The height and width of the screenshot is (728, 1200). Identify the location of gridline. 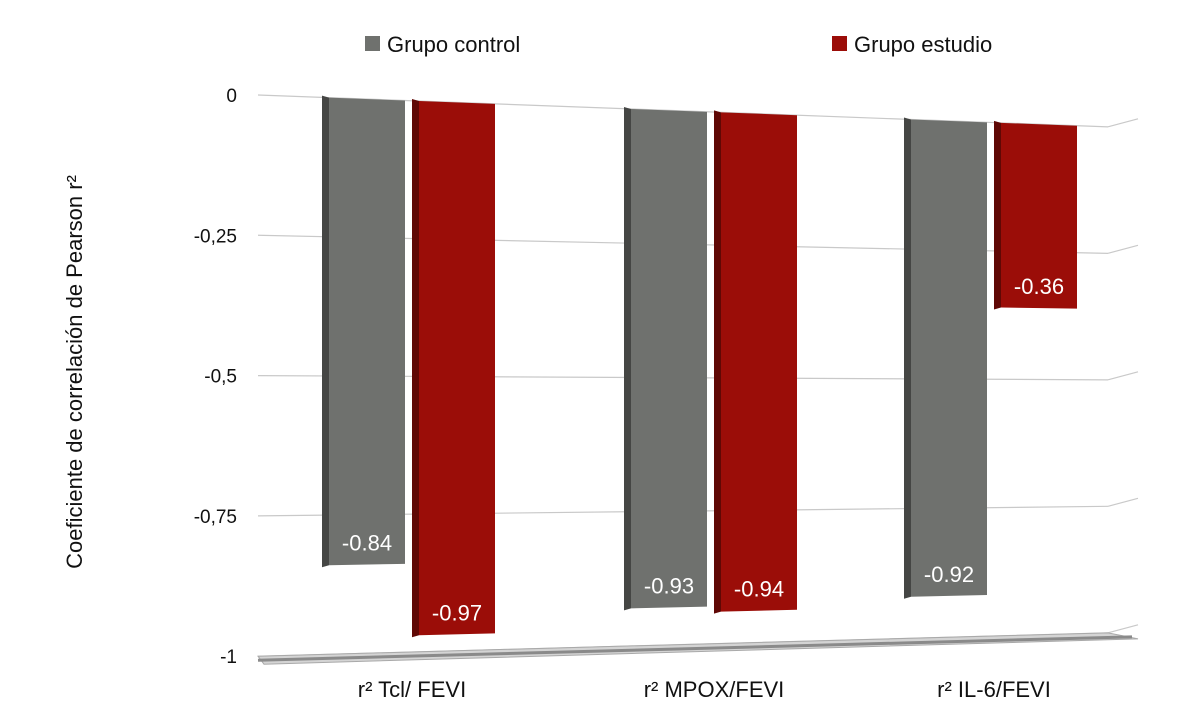
(683, 111).